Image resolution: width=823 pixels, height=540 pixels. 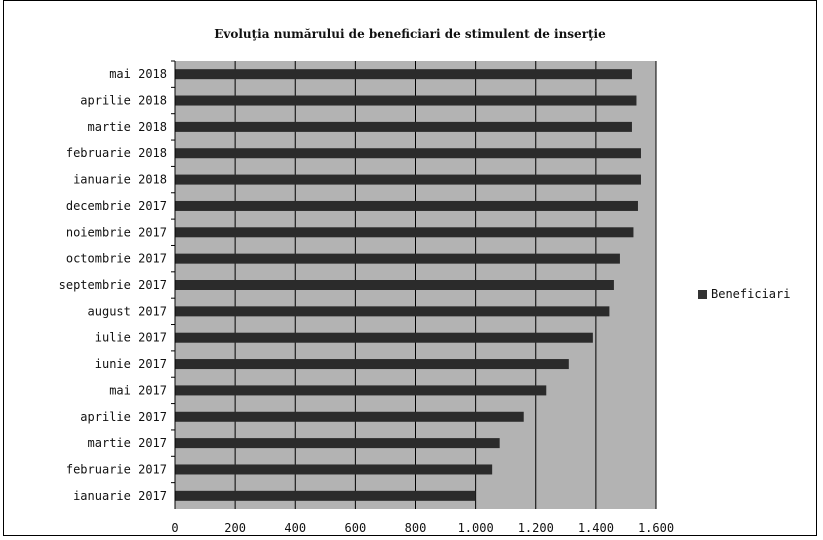 What do you see at coordinates (127, 311) in the screenshot?
I see `category-label: august 2017` at bounding box center [127, 311].